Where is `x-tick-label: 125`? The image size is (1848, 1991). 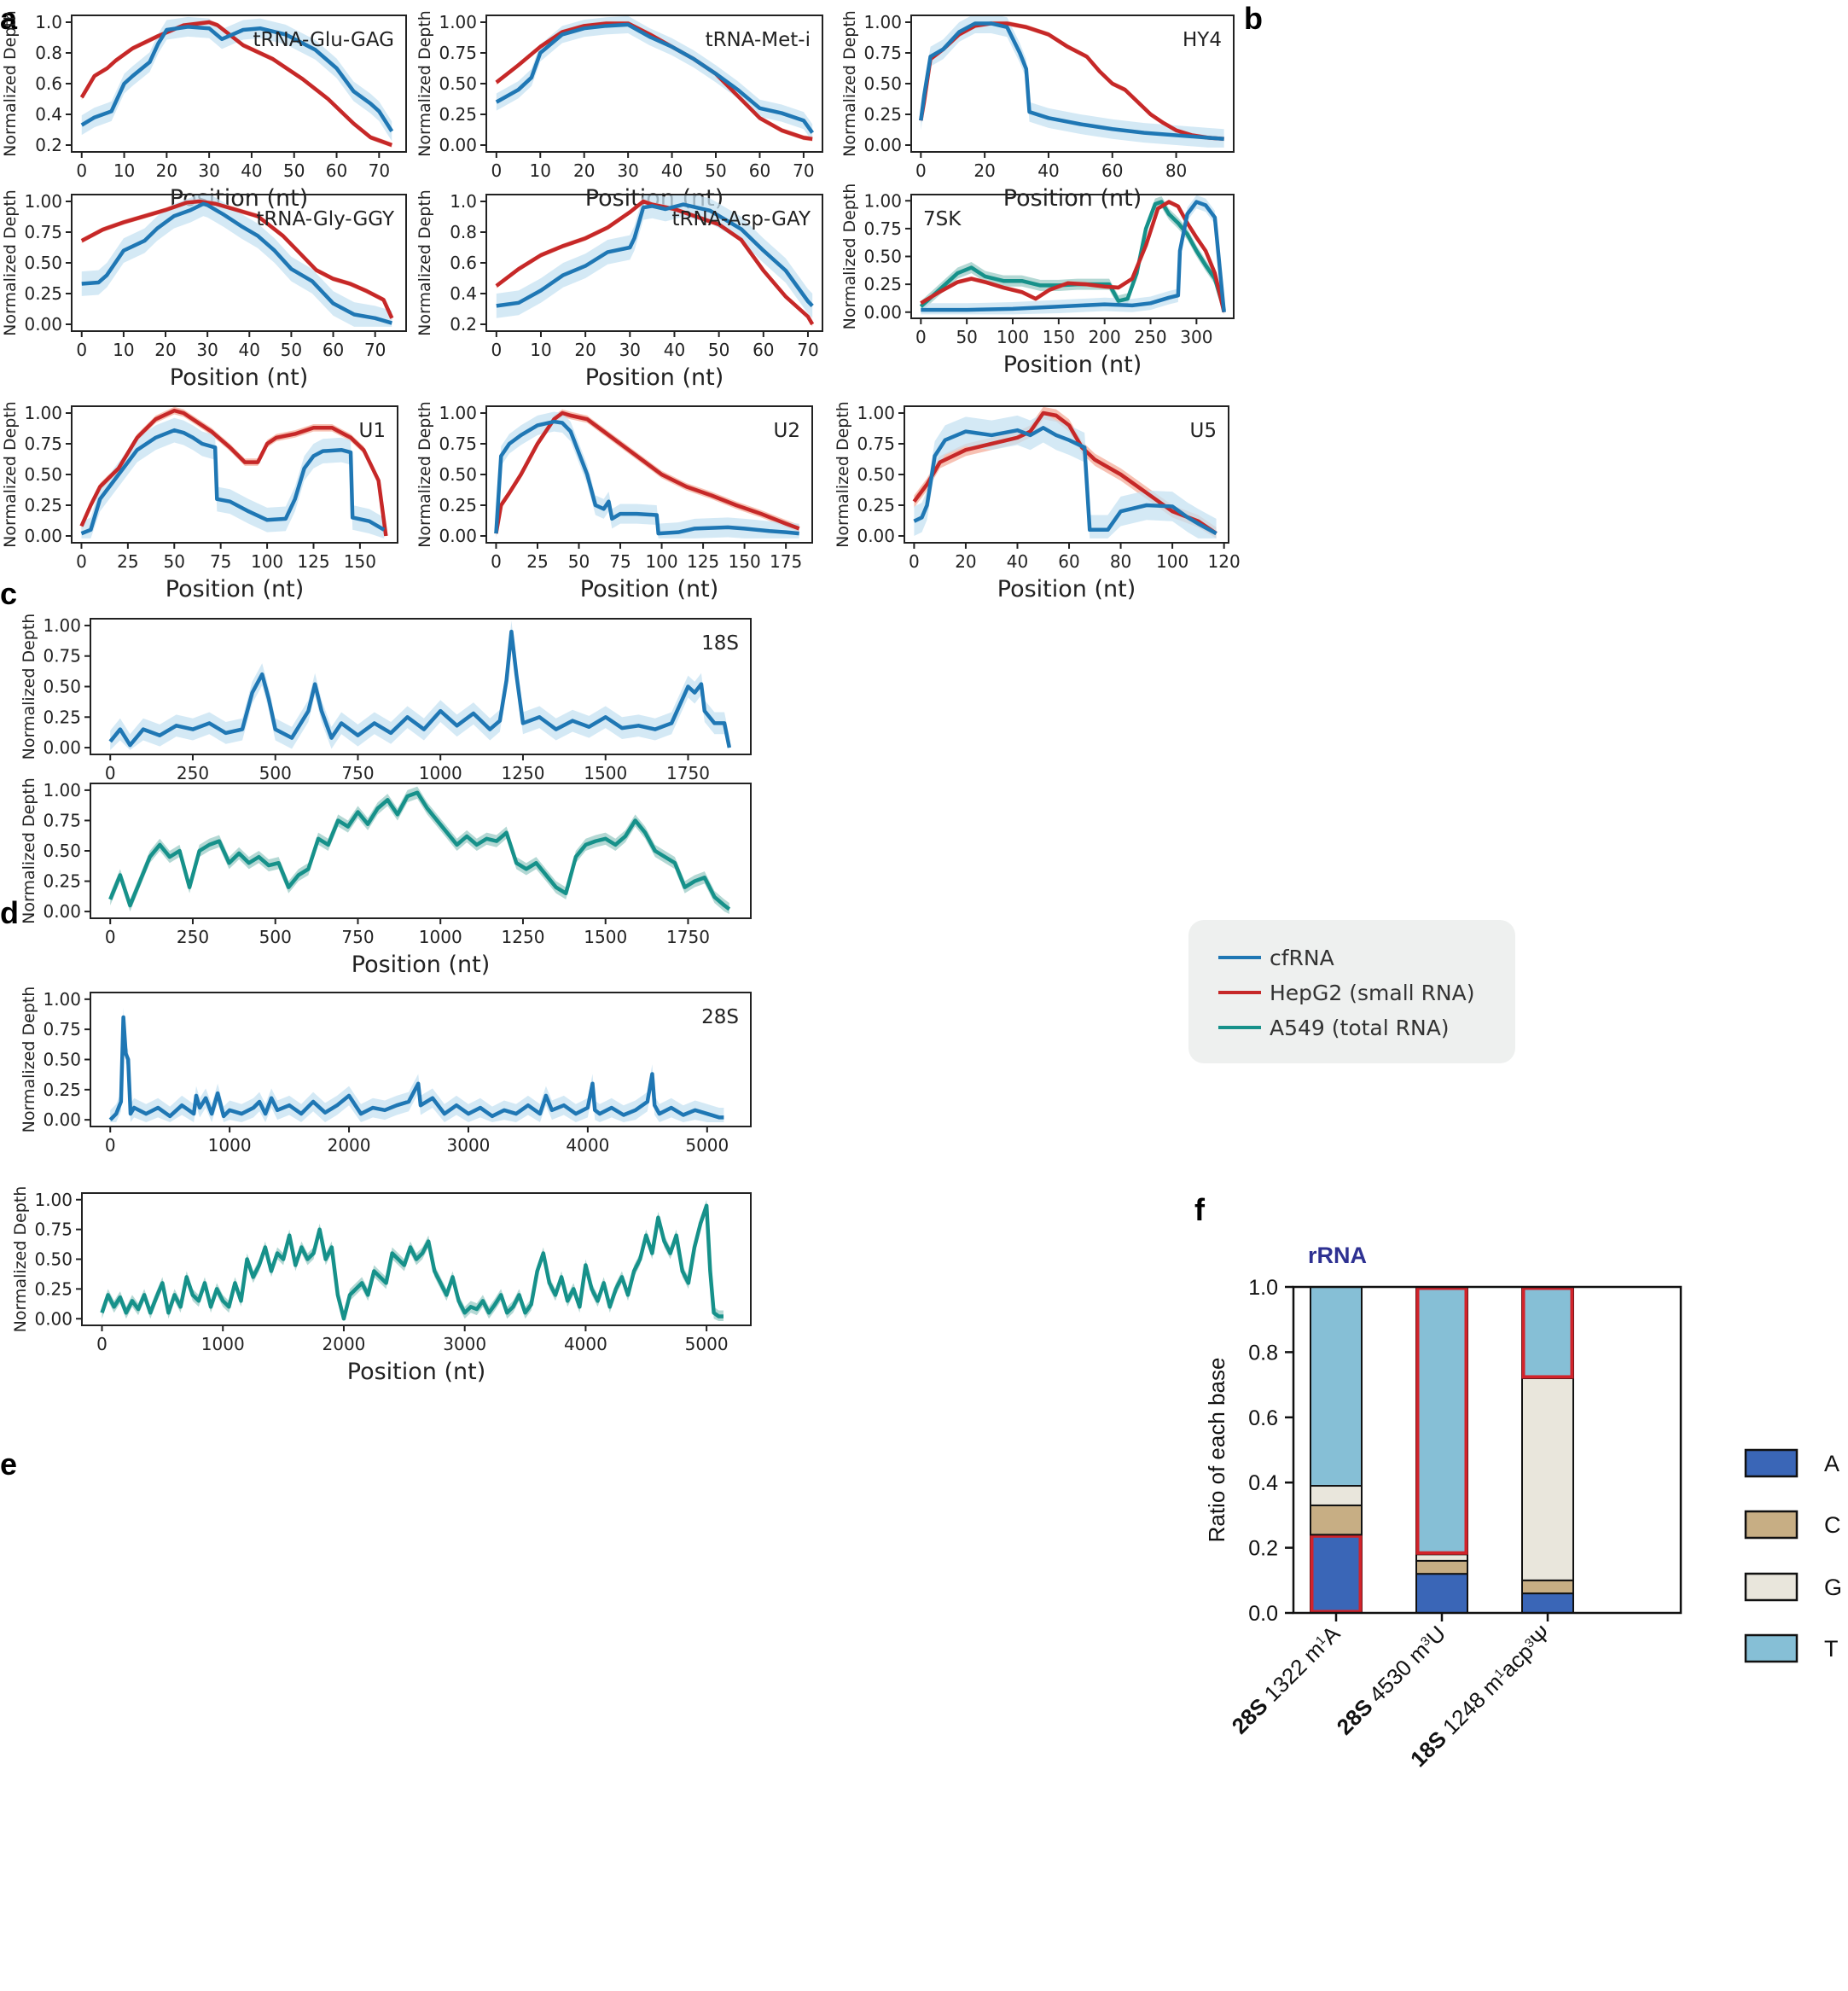 x-tick-label: 125 is located at coordinates (703, 561).